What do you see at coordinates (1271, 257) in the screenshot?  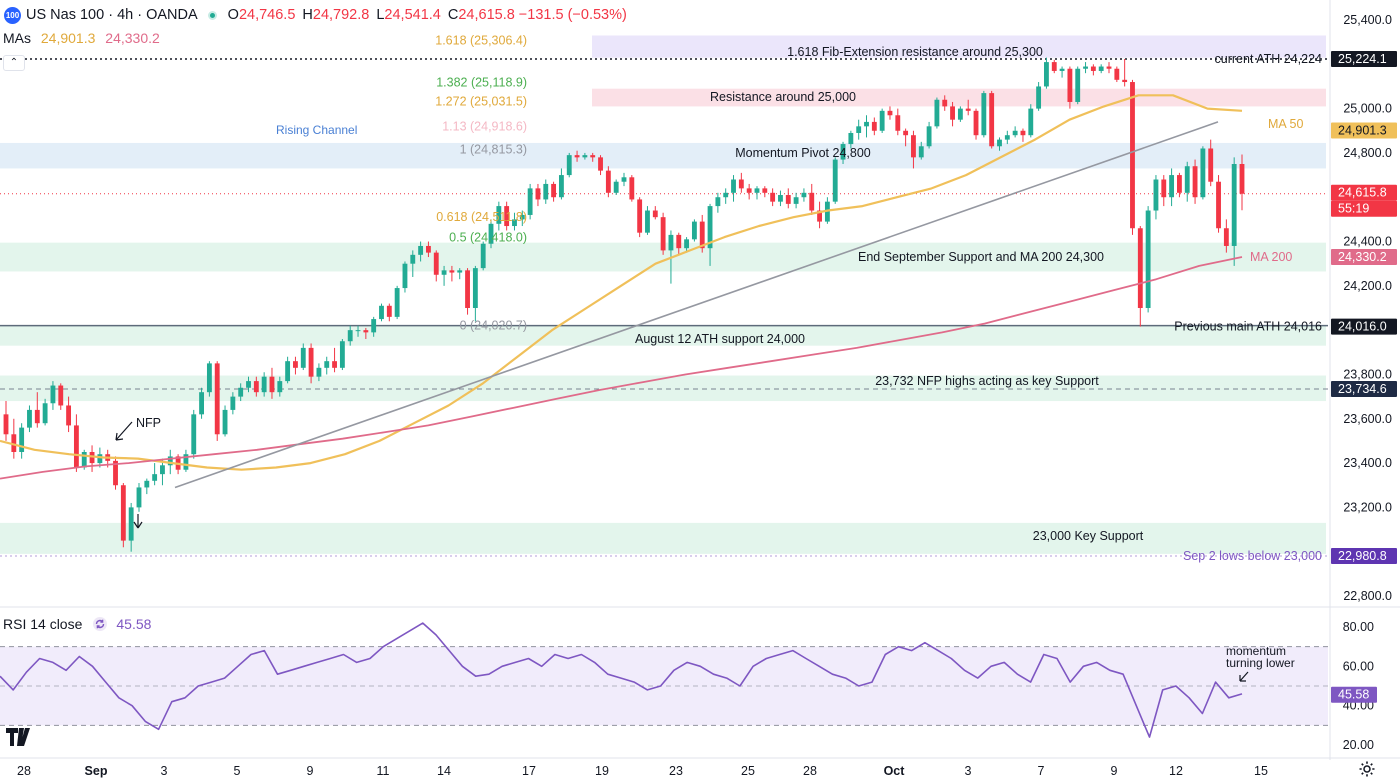 I see `ma200-label: MA 200` at bounding box center [1271, 257].